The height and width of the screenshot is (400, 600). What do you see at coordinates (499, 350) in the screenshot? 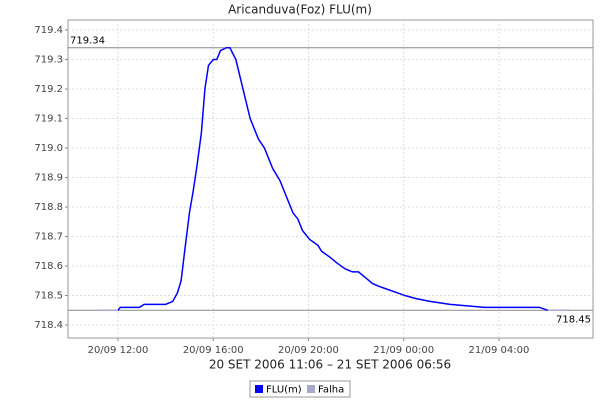
I see `x-tick-label: 21/09 04:00` at bounding box center [499, 350].